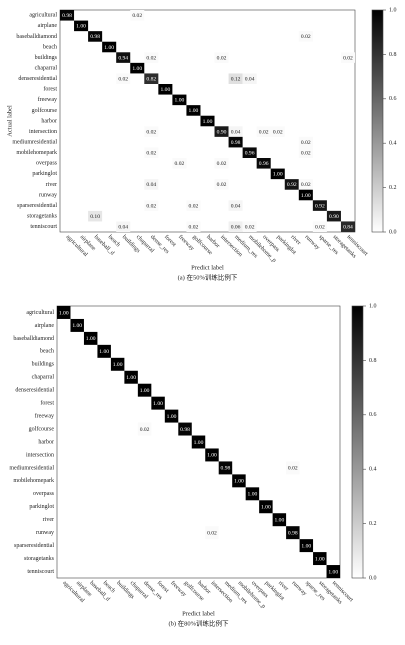 This screenshot has height=645, width=405. I want to click on colorbar-tick-label: 0.0, so click(373, 578).